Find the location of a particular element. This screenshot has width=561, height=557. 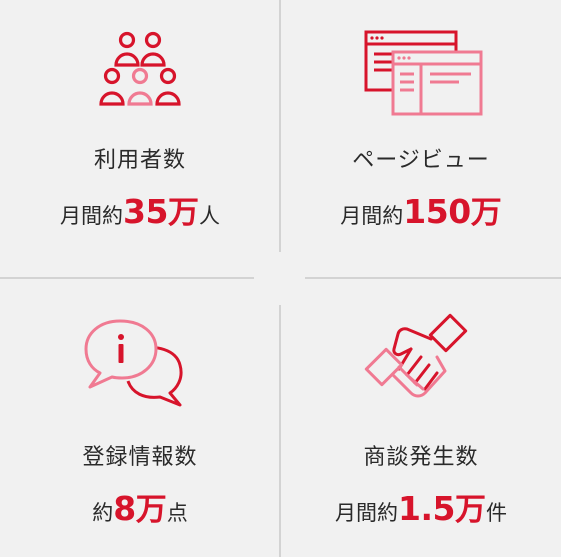

stat-number: 150 is located at coordinates (437, 211).